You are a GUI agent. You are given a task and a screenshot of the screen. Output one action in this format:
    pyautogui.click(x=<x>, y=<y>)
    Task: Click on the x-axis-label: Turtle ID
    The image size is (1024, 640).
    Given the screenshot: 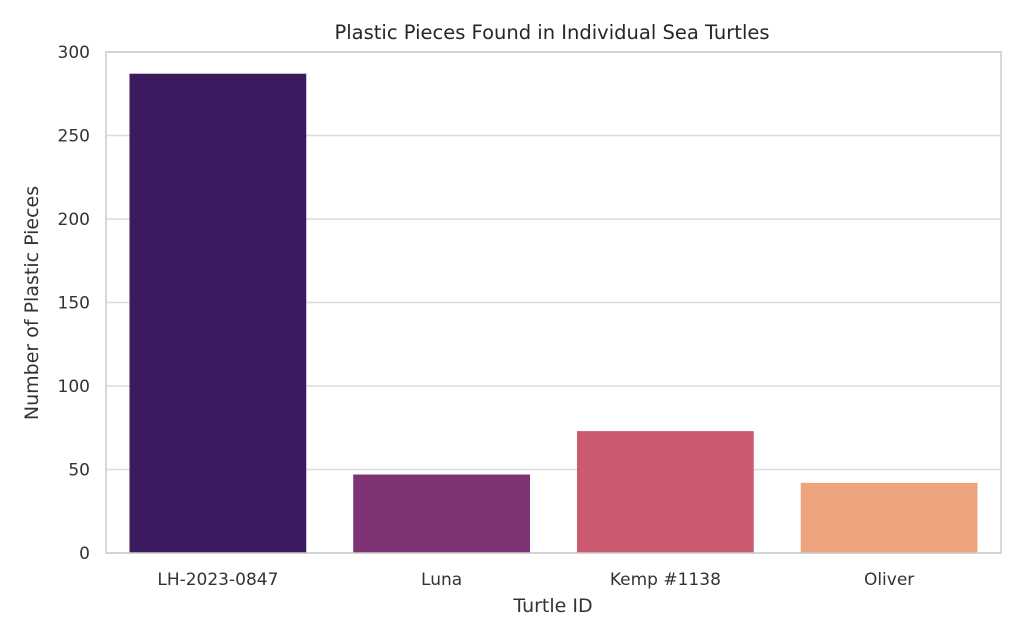 What is the action you would take?
    pyautogui.click(x=552, y=606)
    